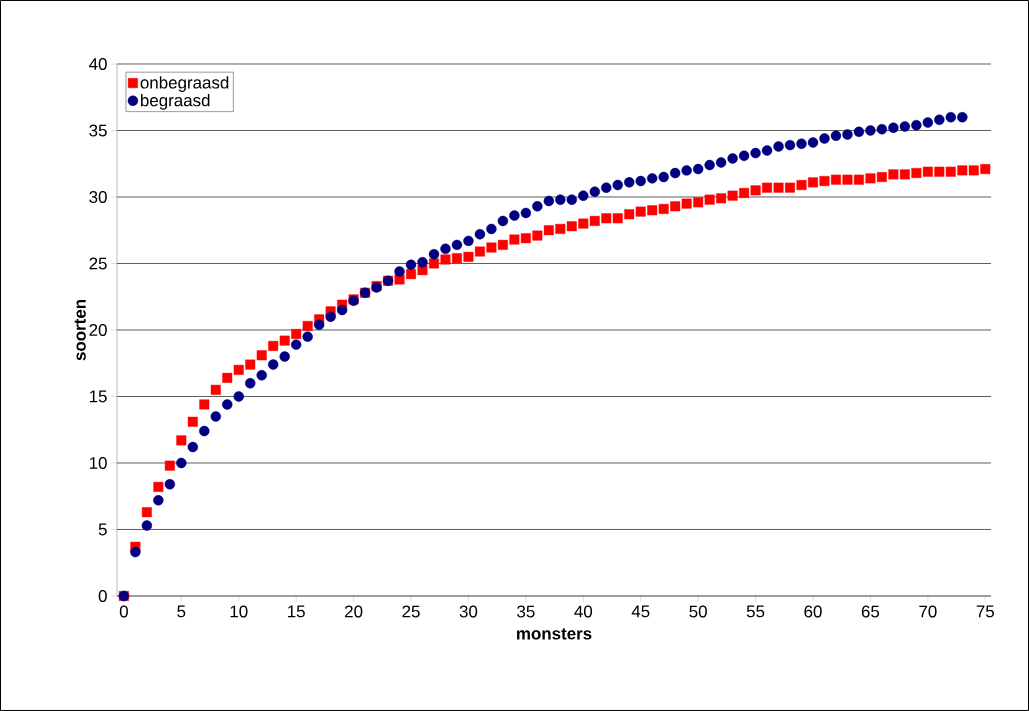  I want to click on x-tick-label: 20, so click(354, 611).